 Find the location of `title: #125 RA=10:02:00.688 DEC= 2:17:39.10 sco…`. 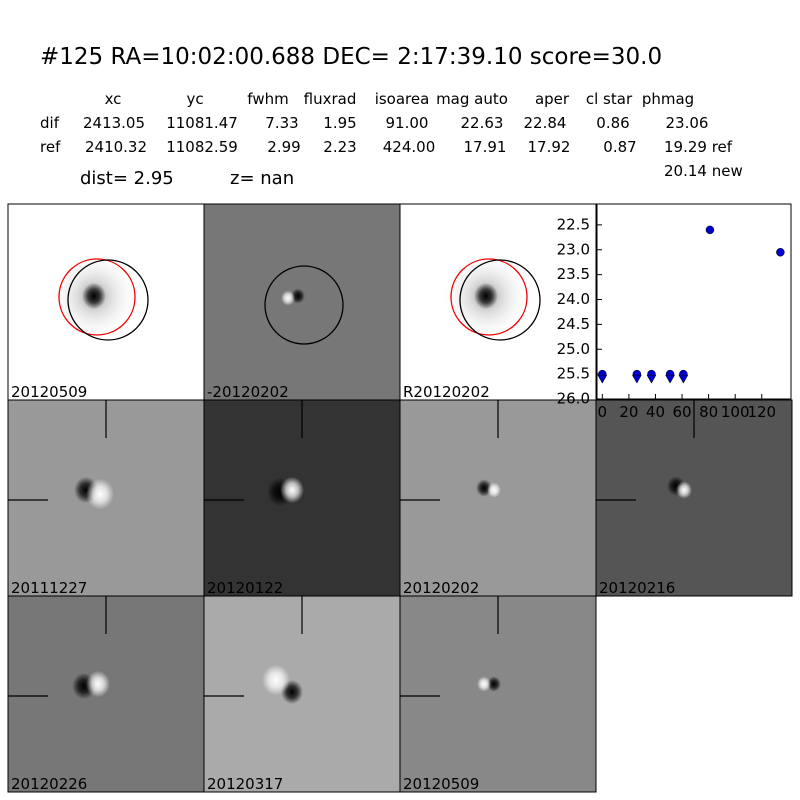

title: #125 RA=10:02:00.688 DEC= 2:17:39.10 sco… is located at coordinates (351, 57).